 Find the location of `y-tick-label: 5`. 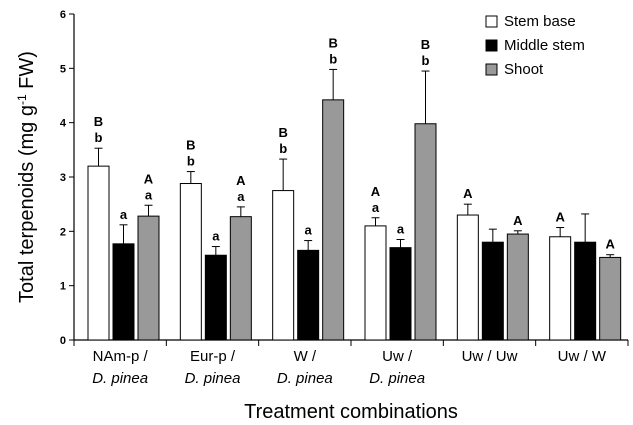

y-tick-label: 5 is located at coordinates (63, 69).